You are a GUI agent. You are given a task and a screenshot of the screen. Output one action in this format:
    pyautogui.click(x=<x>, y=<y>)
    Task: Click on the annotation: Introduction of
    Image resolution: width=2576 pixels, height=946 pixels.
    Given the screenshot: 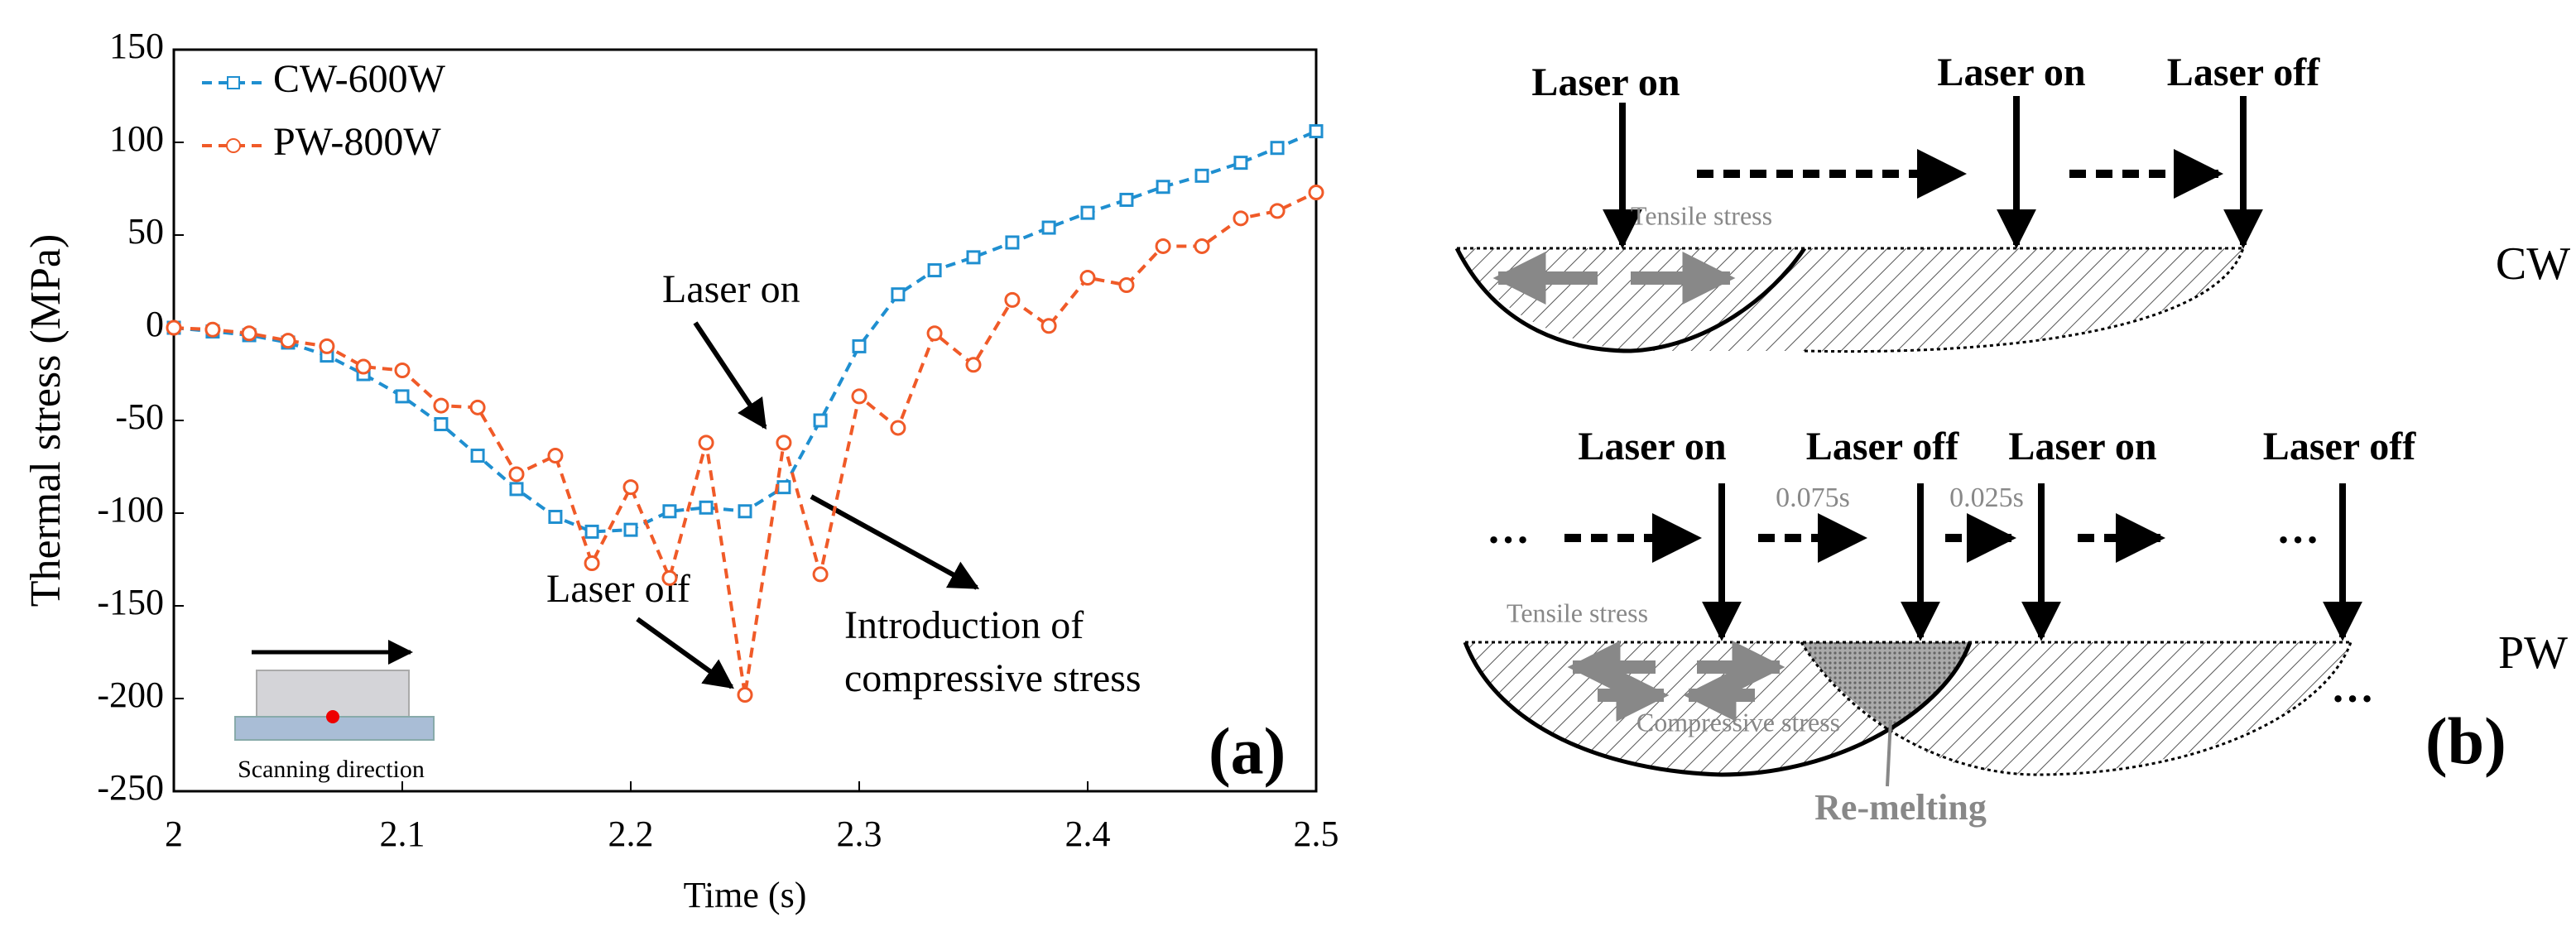 What is the action you would take?
    pyautogui.click(x=964, y=625)
    